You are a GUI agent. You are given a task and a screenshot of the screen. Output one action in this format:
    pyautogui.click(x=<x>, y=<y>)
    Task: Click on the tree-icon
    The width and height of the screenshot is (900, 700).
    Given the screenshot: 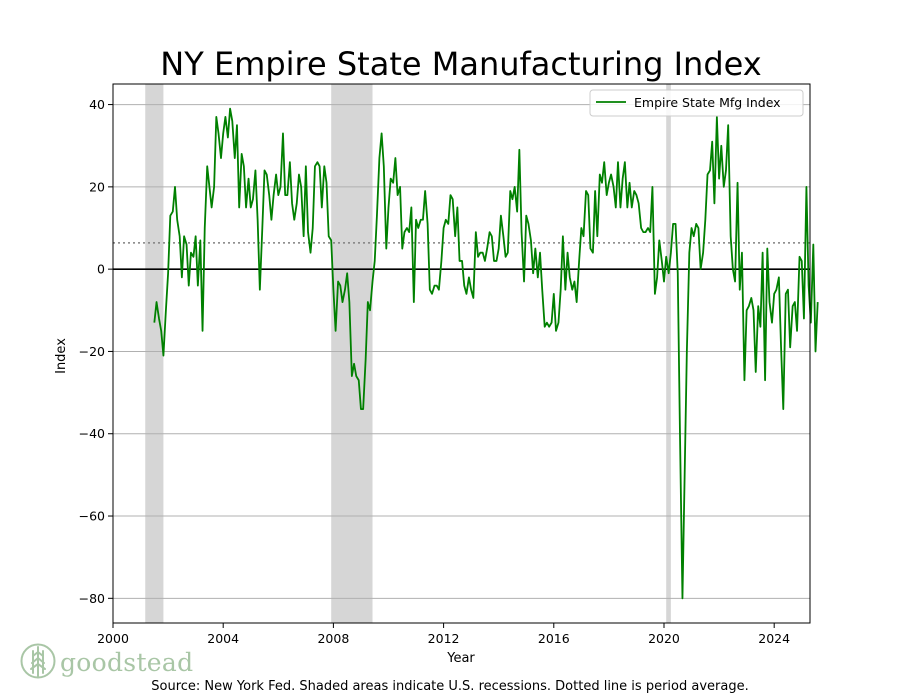 What is the action you would take?
    pyautogui.click(x=38, y=661)
    